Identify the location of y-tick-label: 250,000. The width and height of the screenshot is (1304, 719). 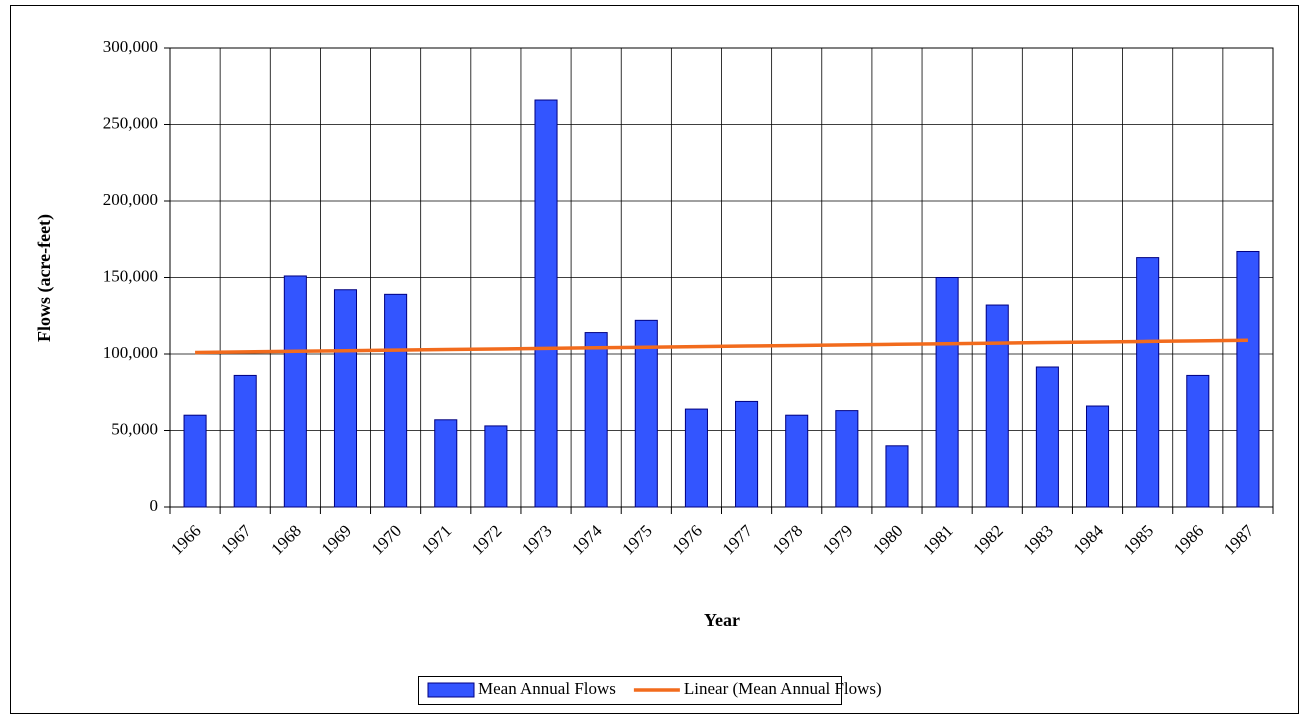
(130, 122).